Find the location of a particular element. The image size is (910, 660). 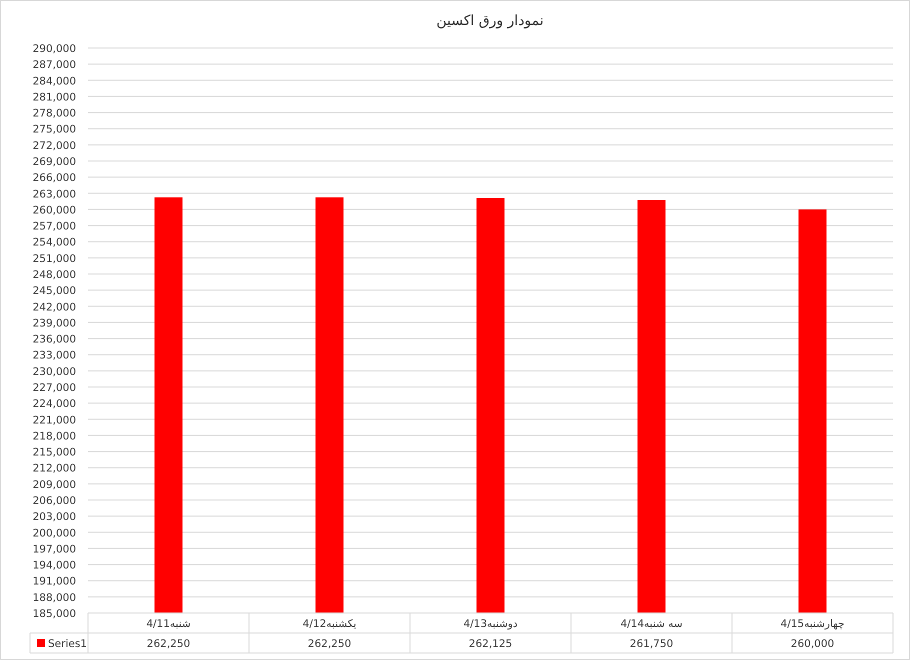

y-tick-label: 197,000 is located at coordinates (54, 549).